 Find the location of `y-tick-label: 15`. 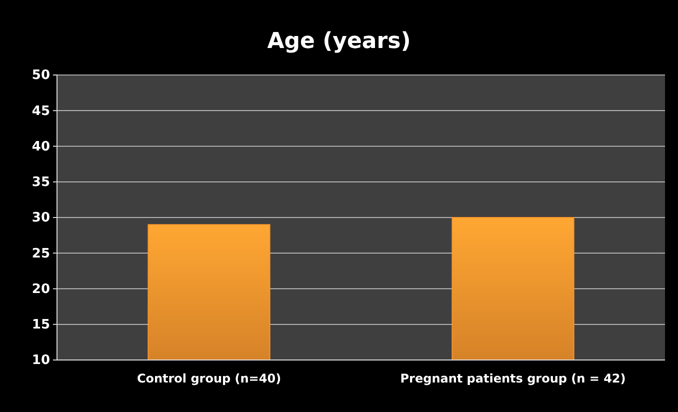

y-tick-label: 15 is located at coordinates (41, 325).